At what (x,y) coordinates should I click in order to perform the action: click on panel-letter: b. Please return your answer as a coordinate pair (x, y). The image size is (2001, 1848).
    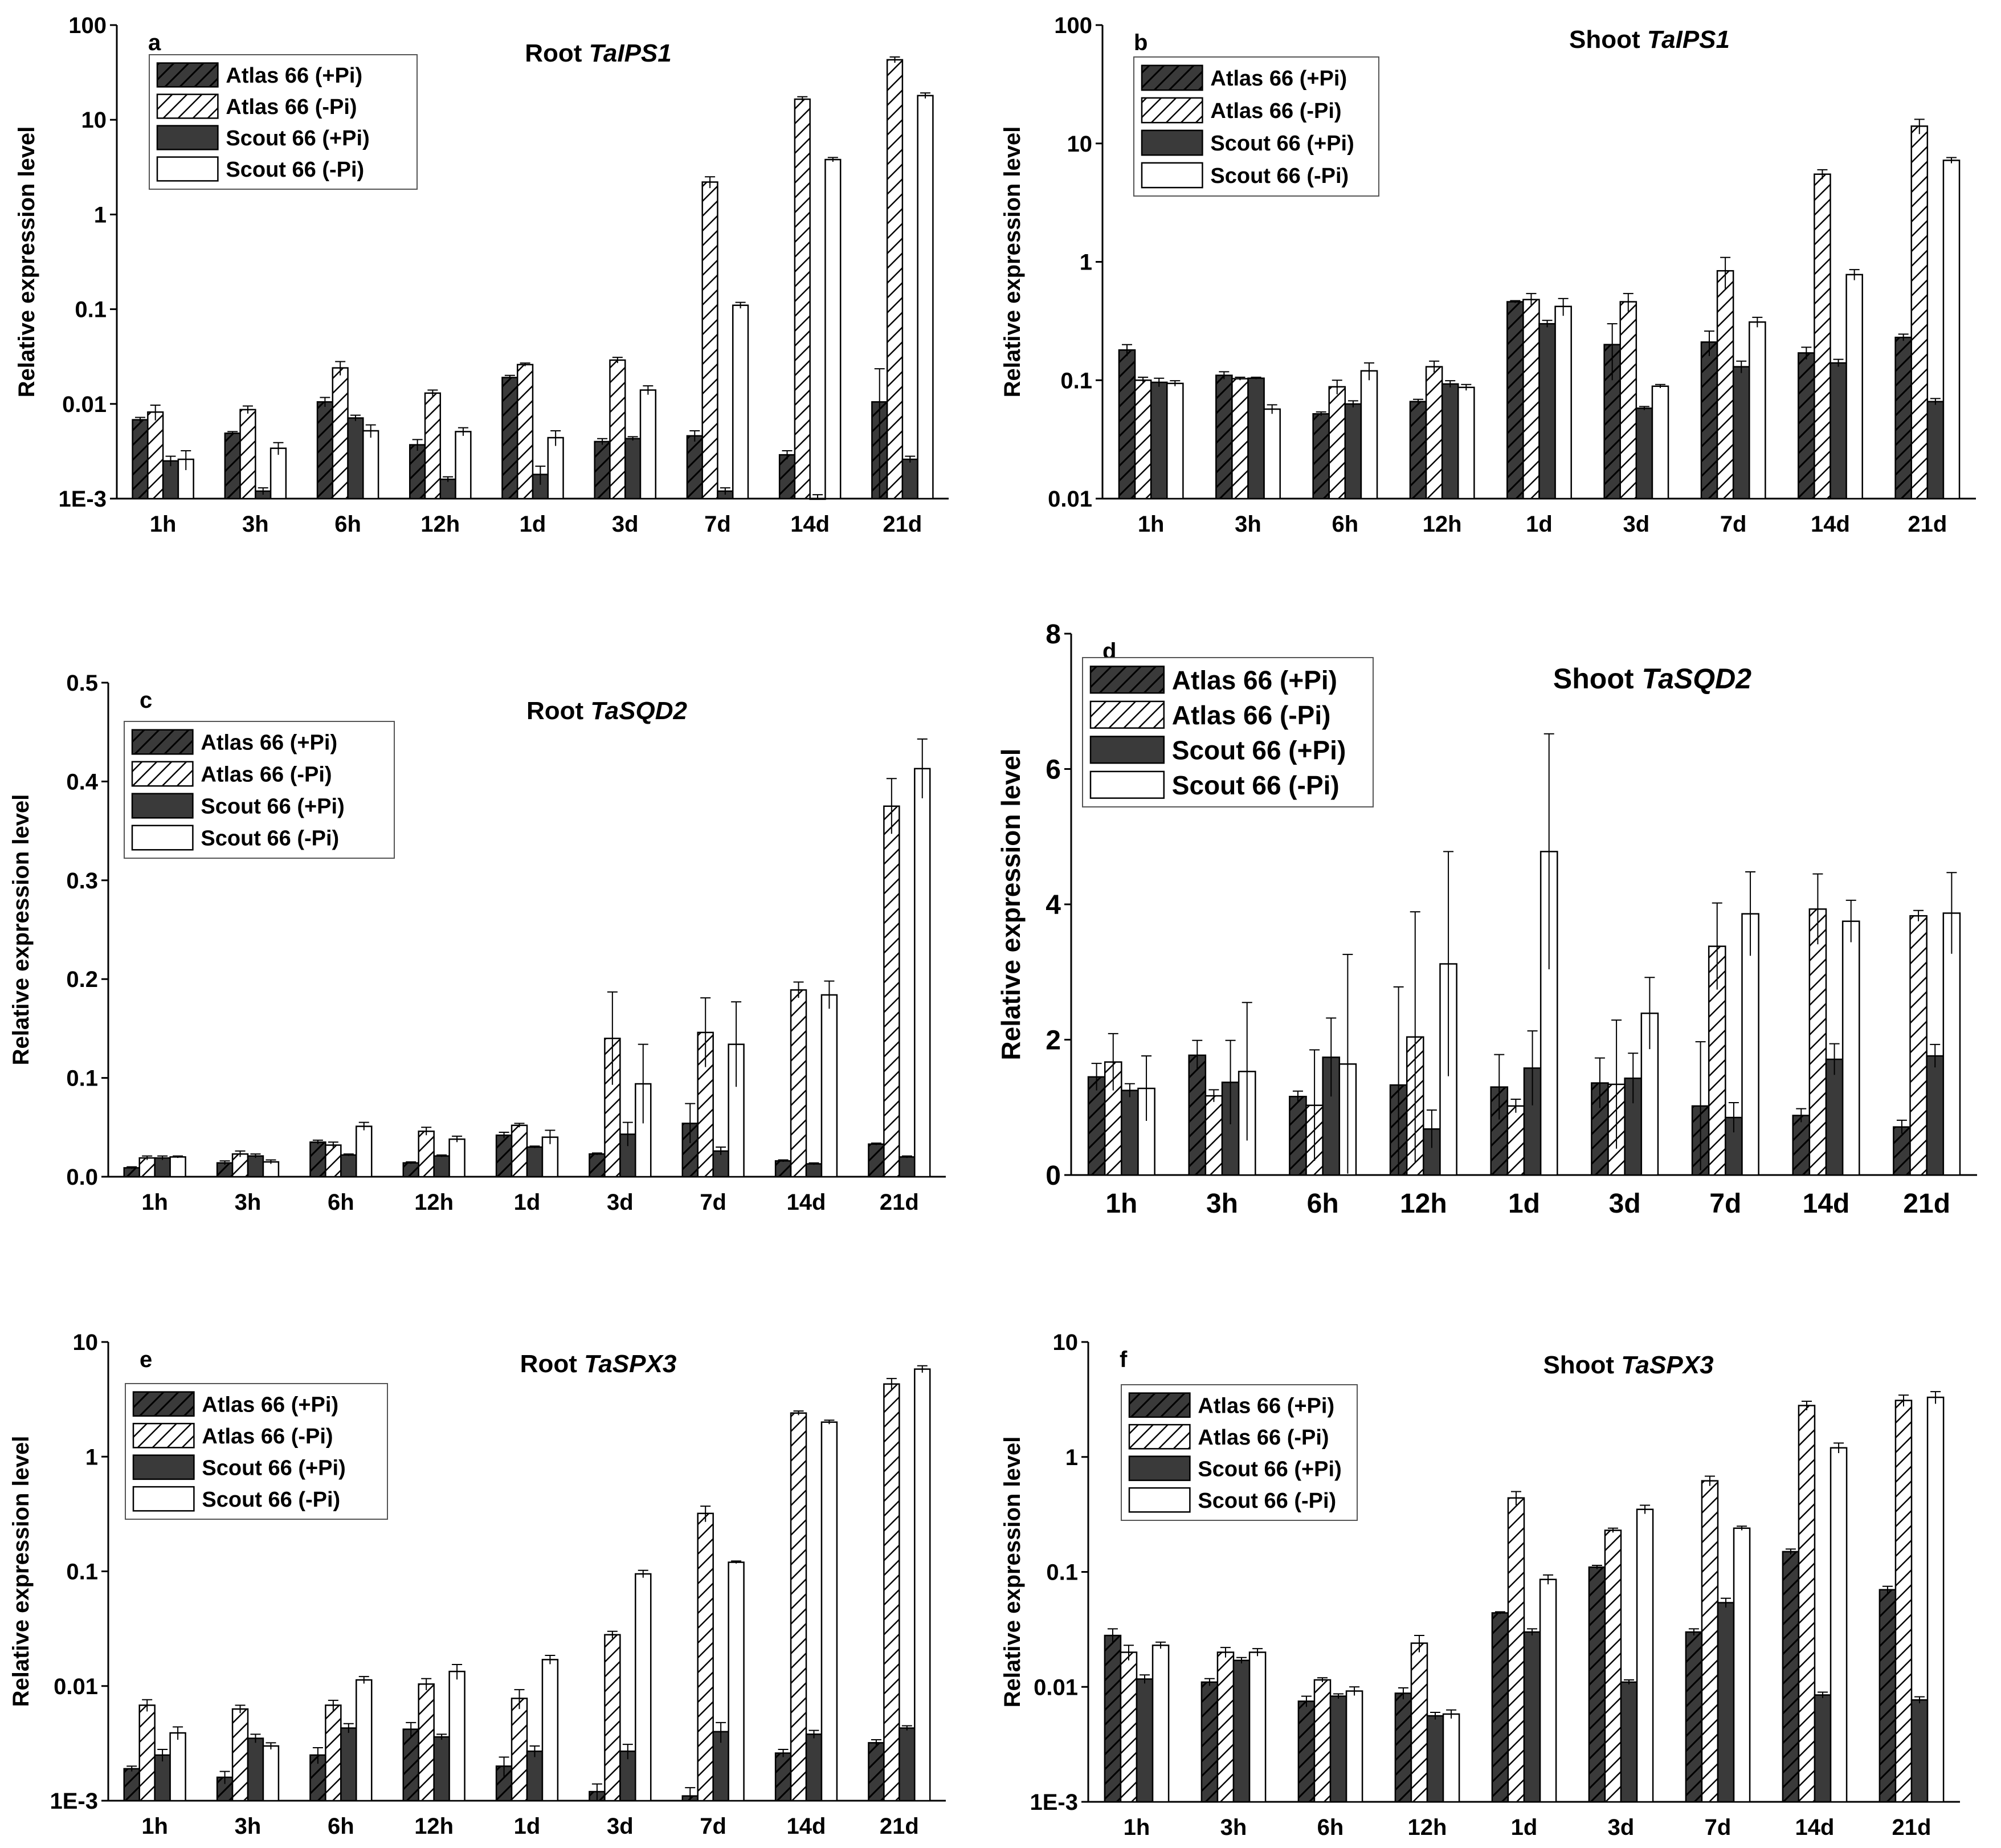
    Looking at the image, I should click on (1140, 42).